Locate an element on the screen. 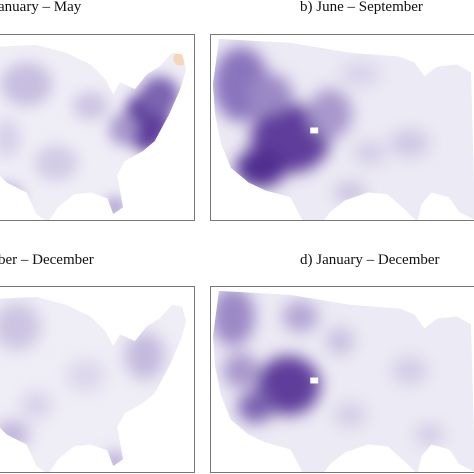 The width and height of the screenshot is (474, 474). panel-a-title: anuary – May is located at coordinates (41, 7).